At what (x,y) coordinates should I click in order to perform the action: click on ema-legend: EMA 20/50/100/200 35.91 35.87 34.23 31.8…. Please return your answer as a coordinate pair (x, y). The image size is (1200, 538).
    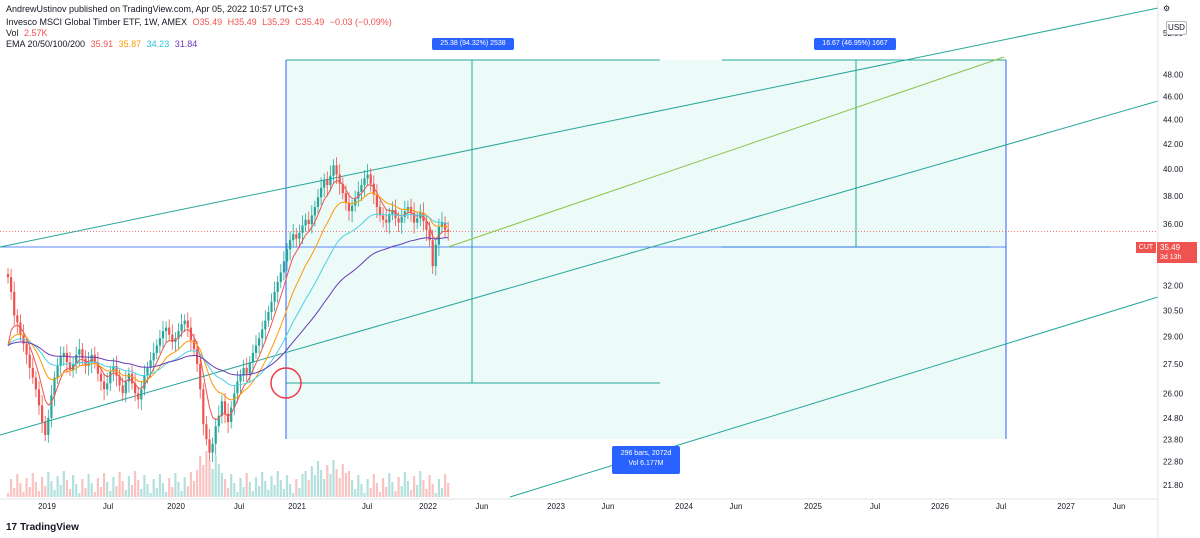
    Looking at the image, I should click on (103, 44).